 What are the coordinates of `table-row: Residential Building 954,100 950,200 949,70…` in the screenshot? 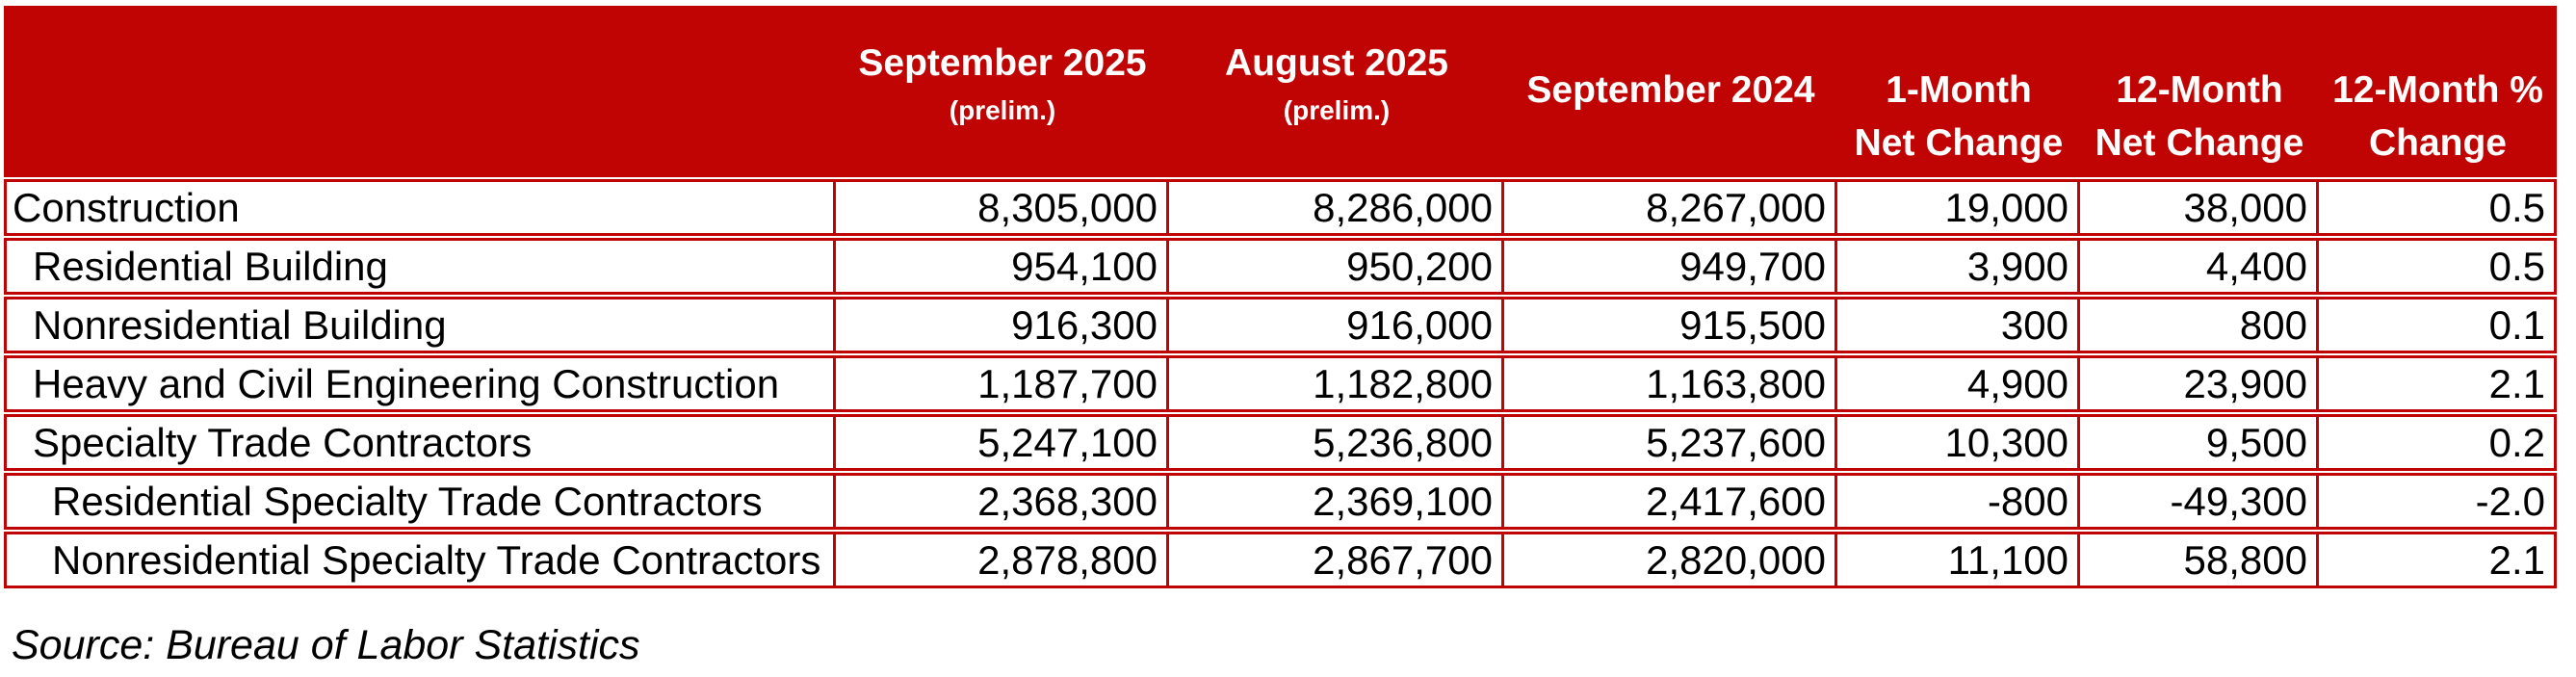 It's located at (1280, 266).